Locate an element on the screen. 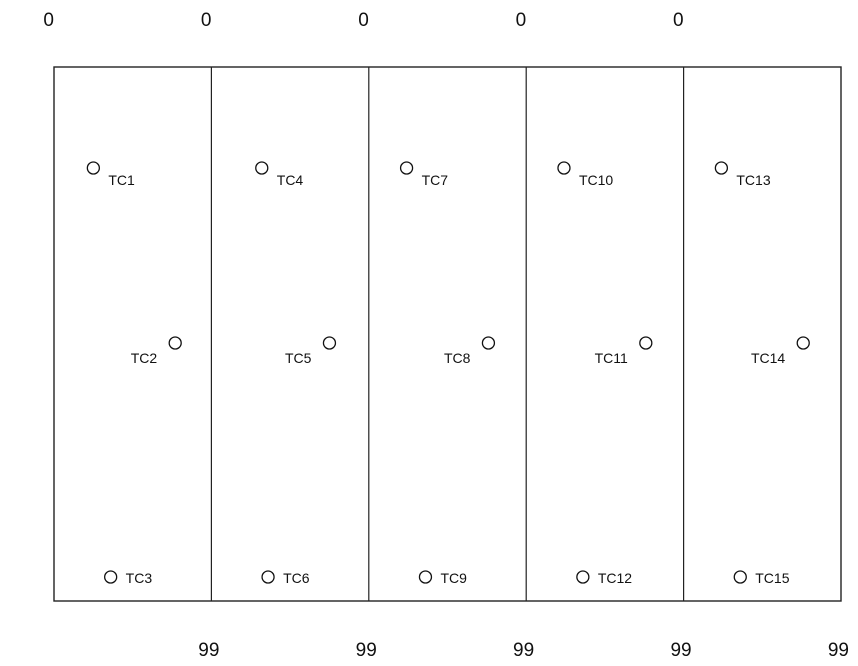  point-label: TC14 is located at coordinates (768, 358).